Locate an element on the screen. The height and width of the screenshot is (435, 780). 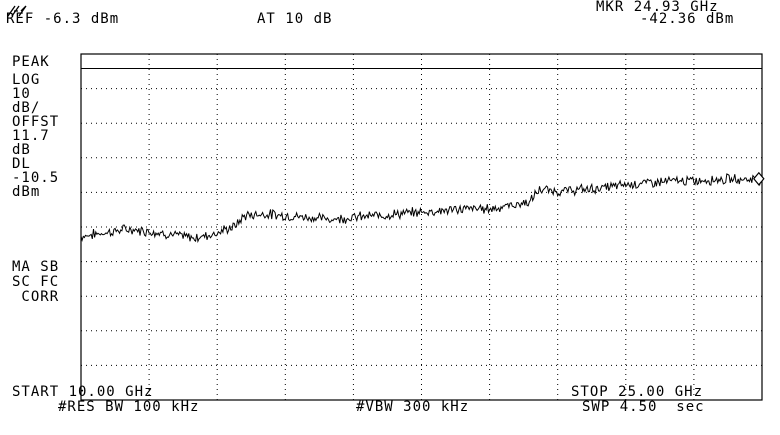
status-corr: CORR is located at coordinates (36, 297).